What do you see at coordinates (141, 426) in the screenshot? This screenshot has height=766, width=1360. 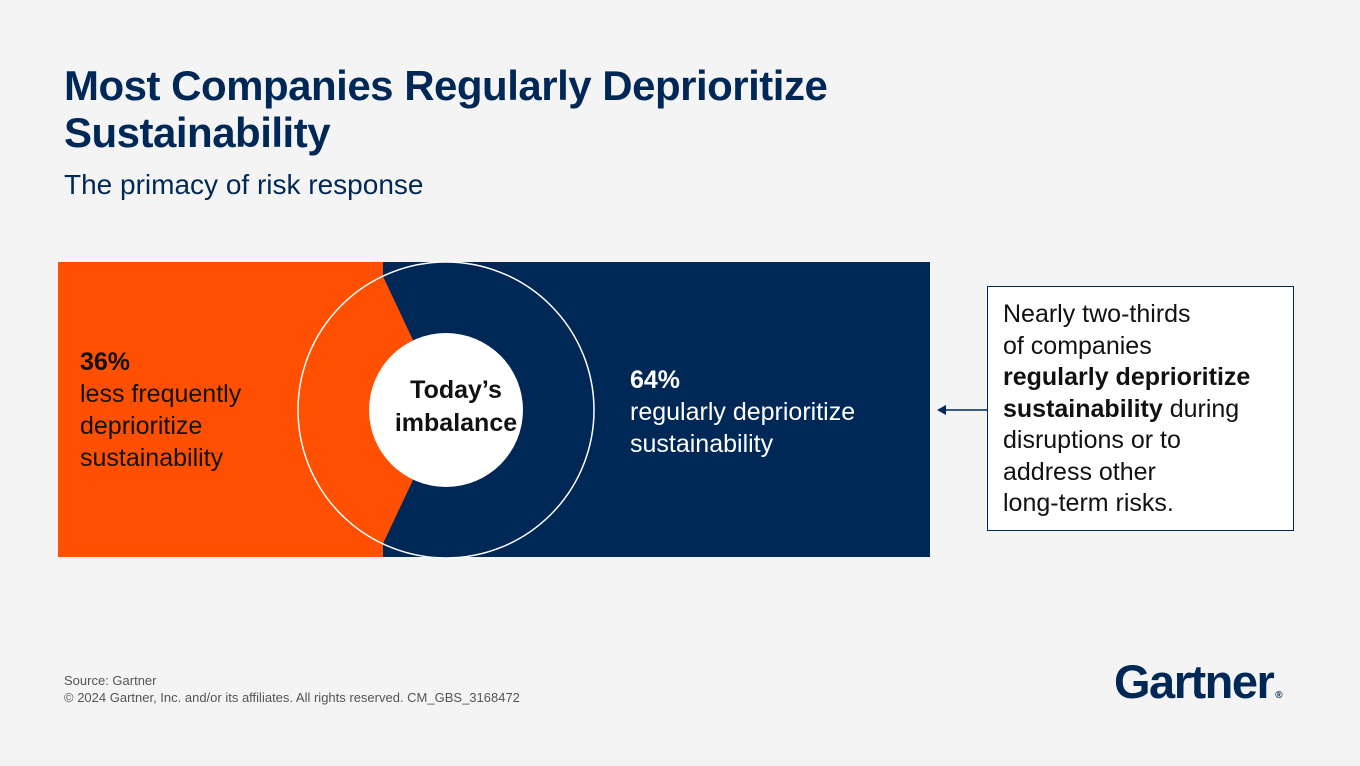 I see `slice-label-36-line2: deprioritize` at bounding box center [141, 426].